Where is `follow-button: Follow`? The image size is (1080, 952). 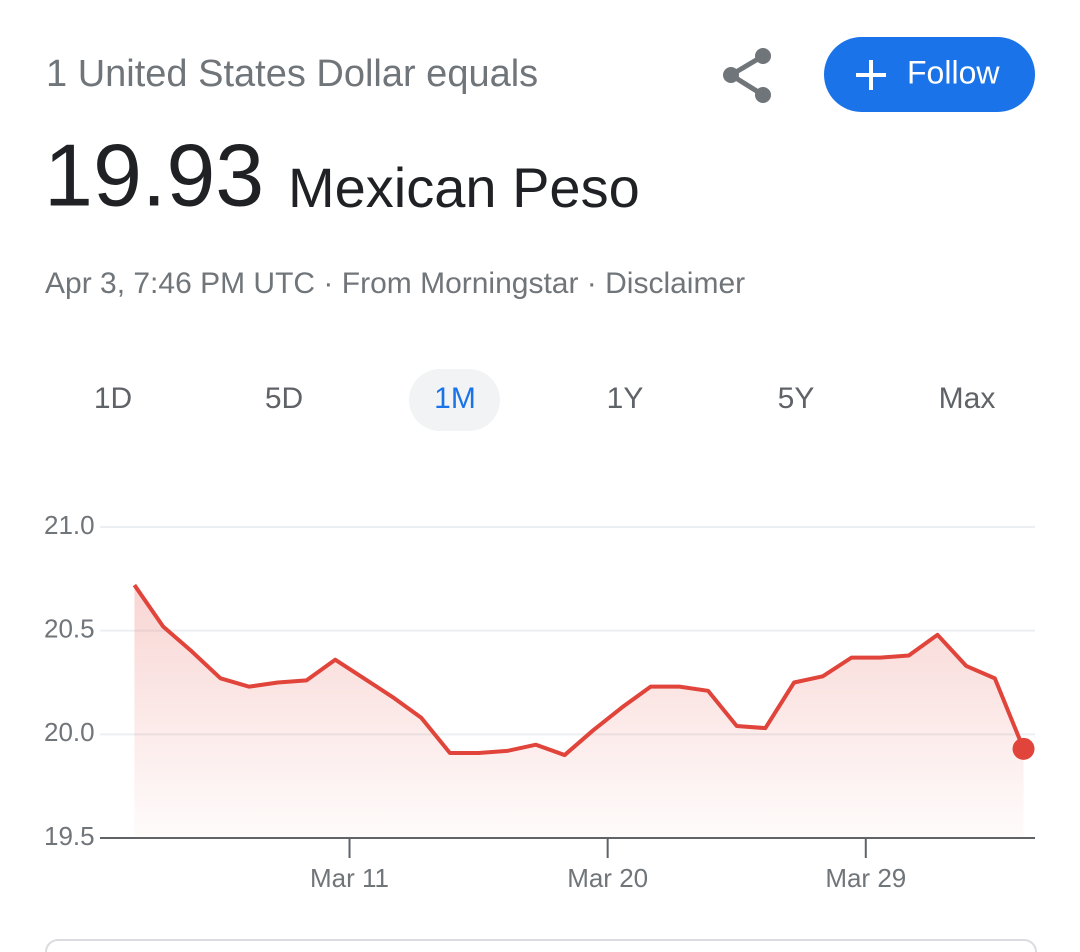 follow-button: Follow is located at coordinates (929, 74).